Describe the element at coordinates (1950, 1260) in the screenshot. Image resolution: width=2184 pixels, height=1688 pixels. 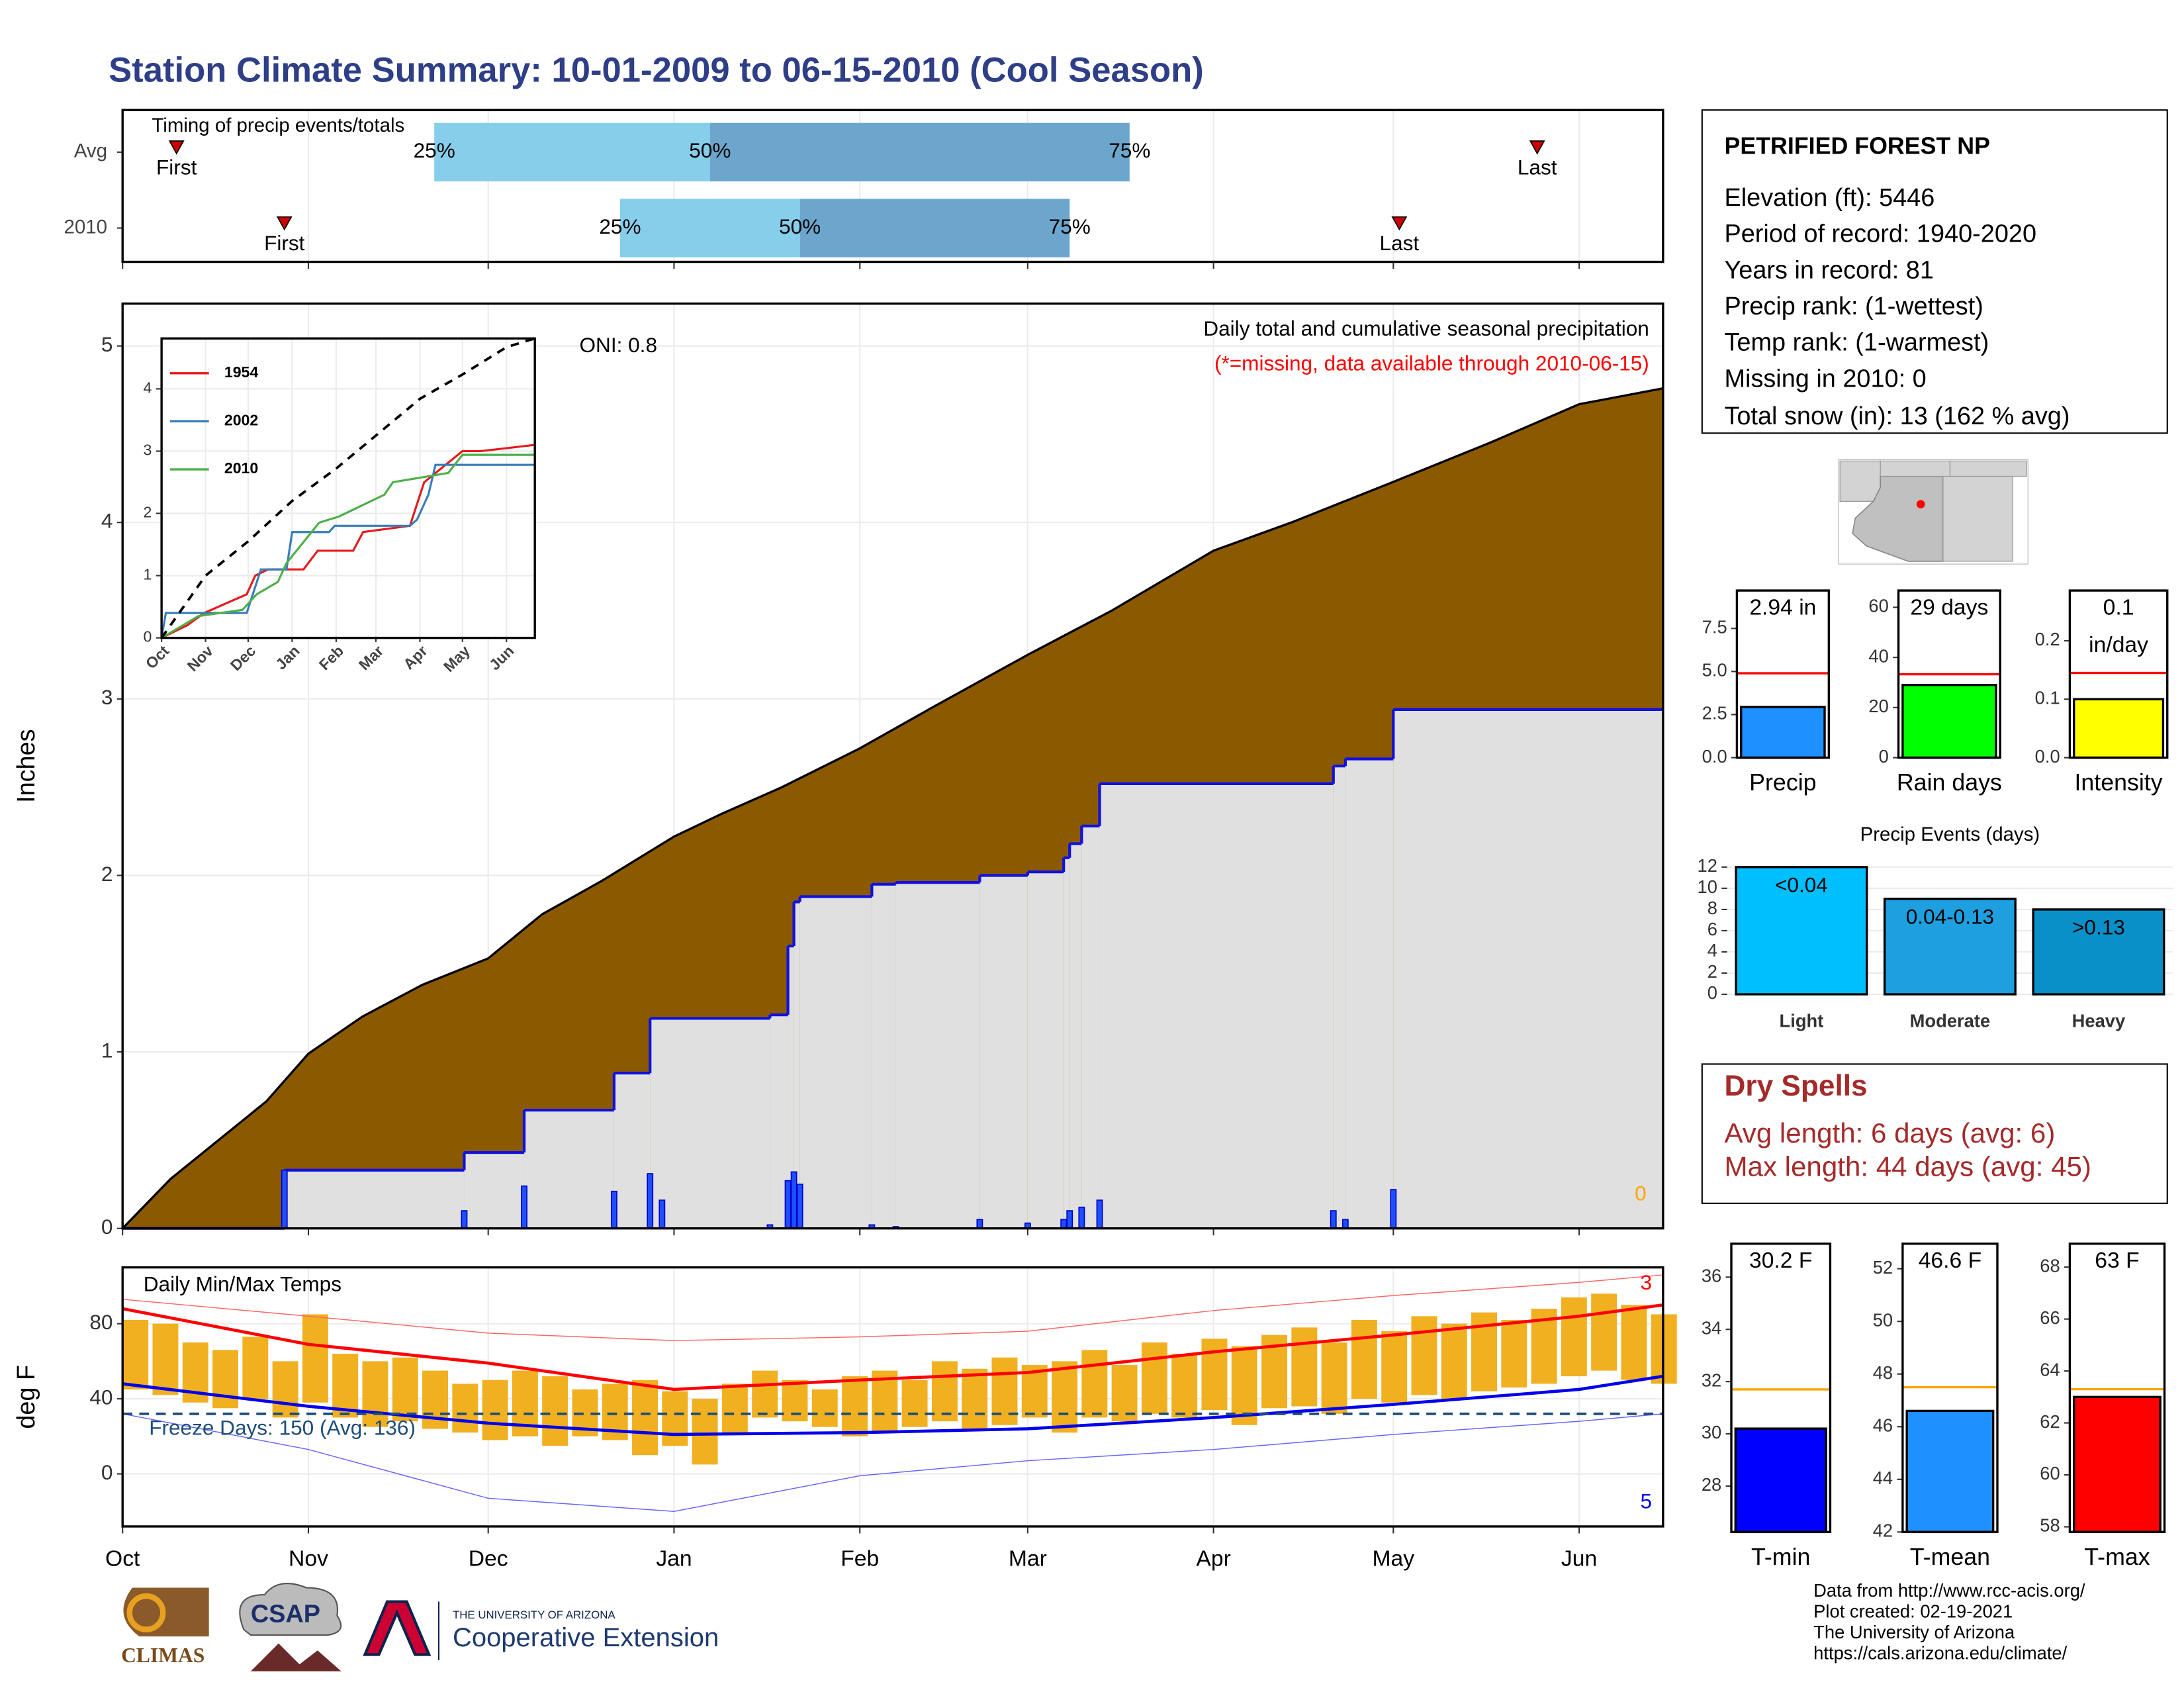
I see `value-label: 46.6 F` at that location.